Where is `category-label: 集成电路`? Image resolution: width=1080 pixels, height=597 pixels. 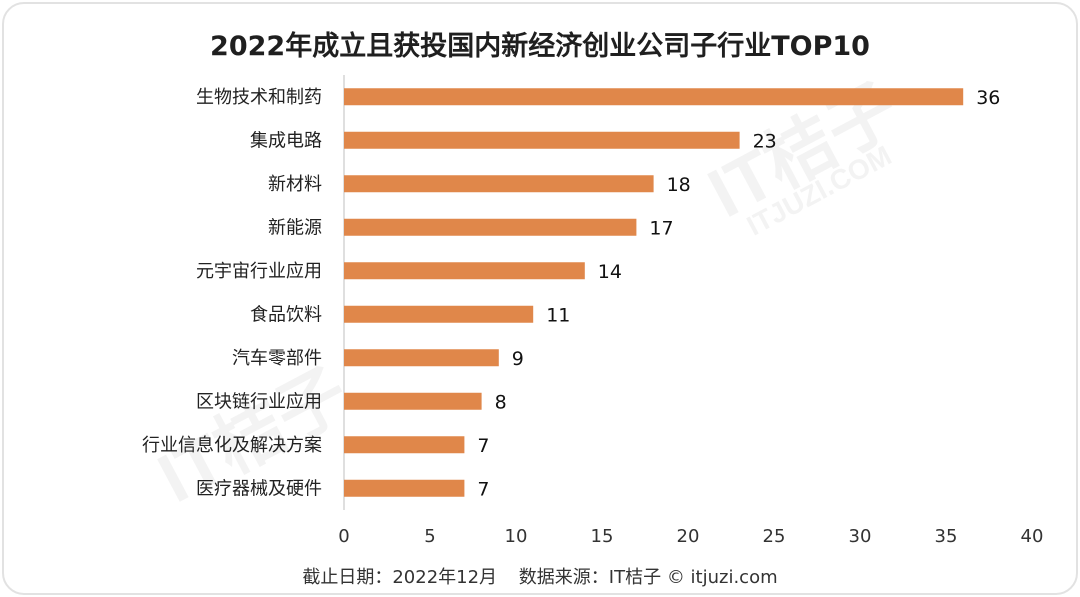
category-label: 集成电路 is located at coordinates (286, 140).